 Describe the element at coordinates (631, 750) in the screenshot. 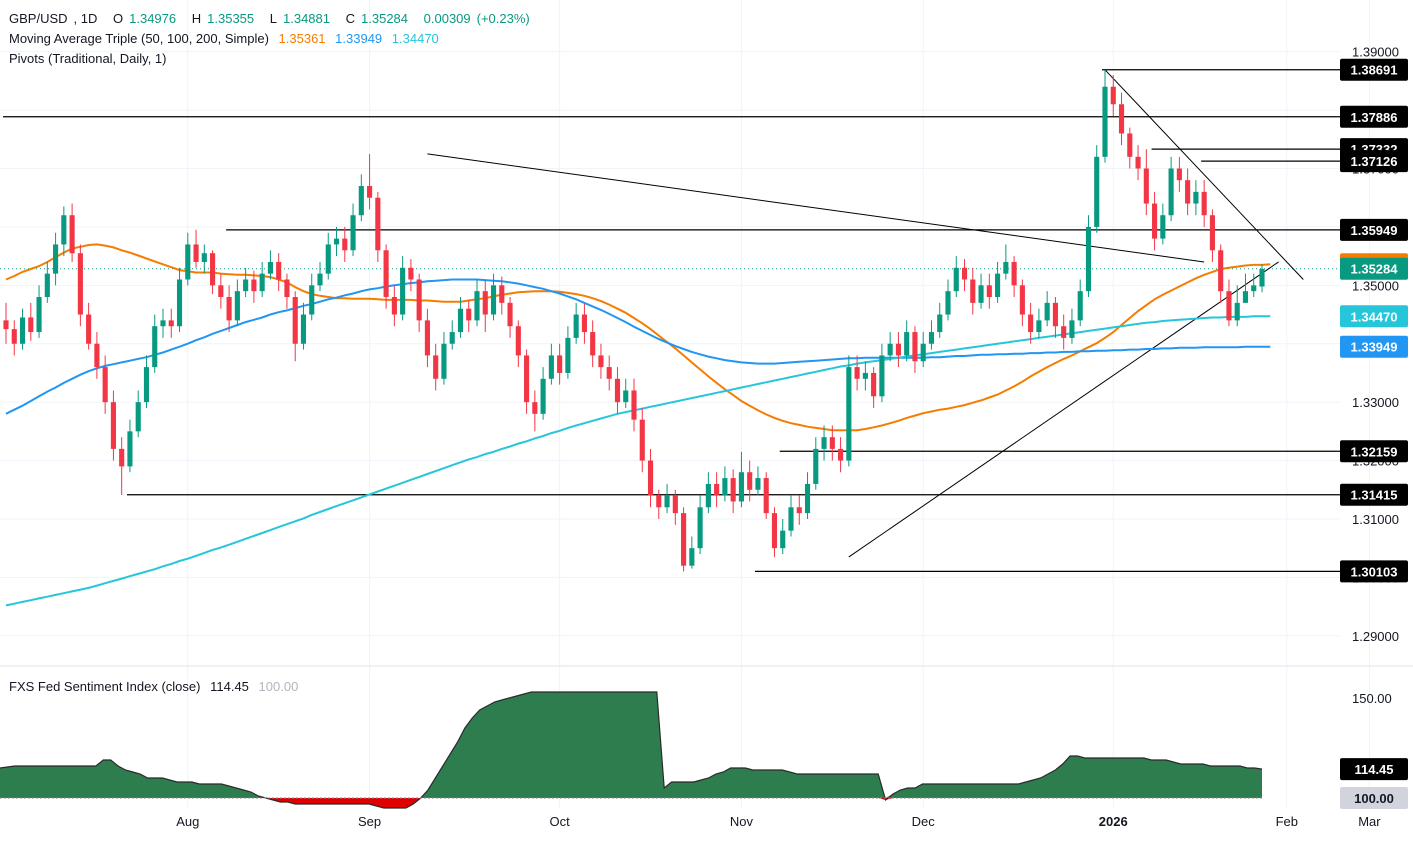

I see `sentiment-area` at that location.